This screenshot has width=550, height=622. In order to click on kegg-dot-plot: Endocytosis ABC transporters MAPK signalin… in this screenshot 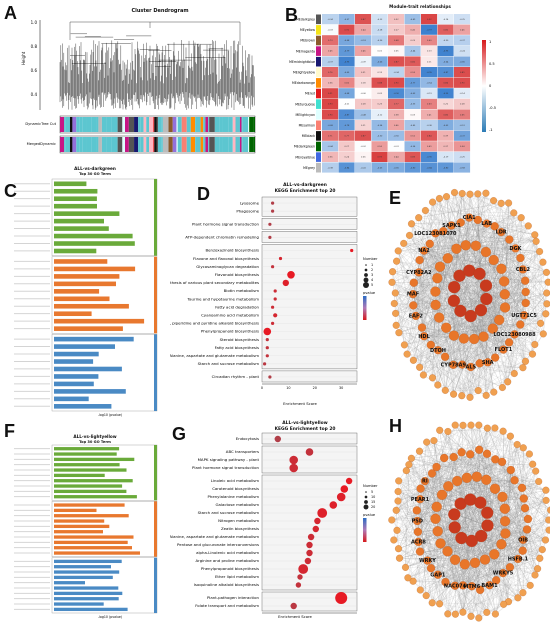, I will do `click(274, 525)`.